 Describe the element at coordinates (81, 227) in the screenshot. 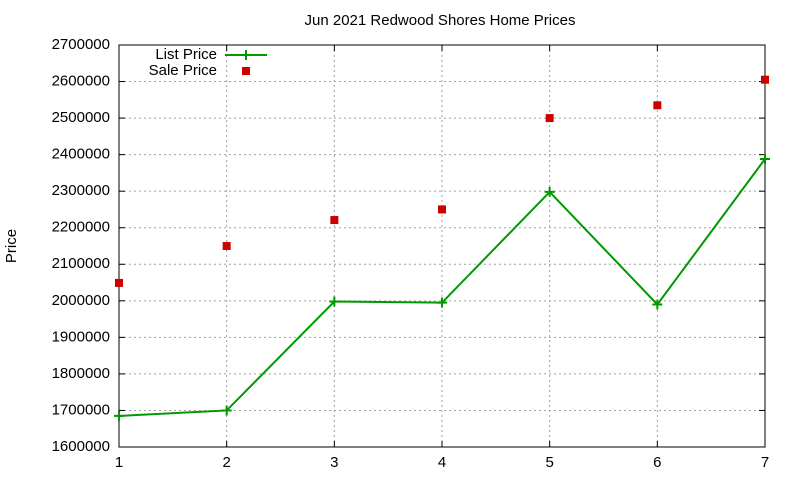

I see `y-tick-label: 2200000` at that location.